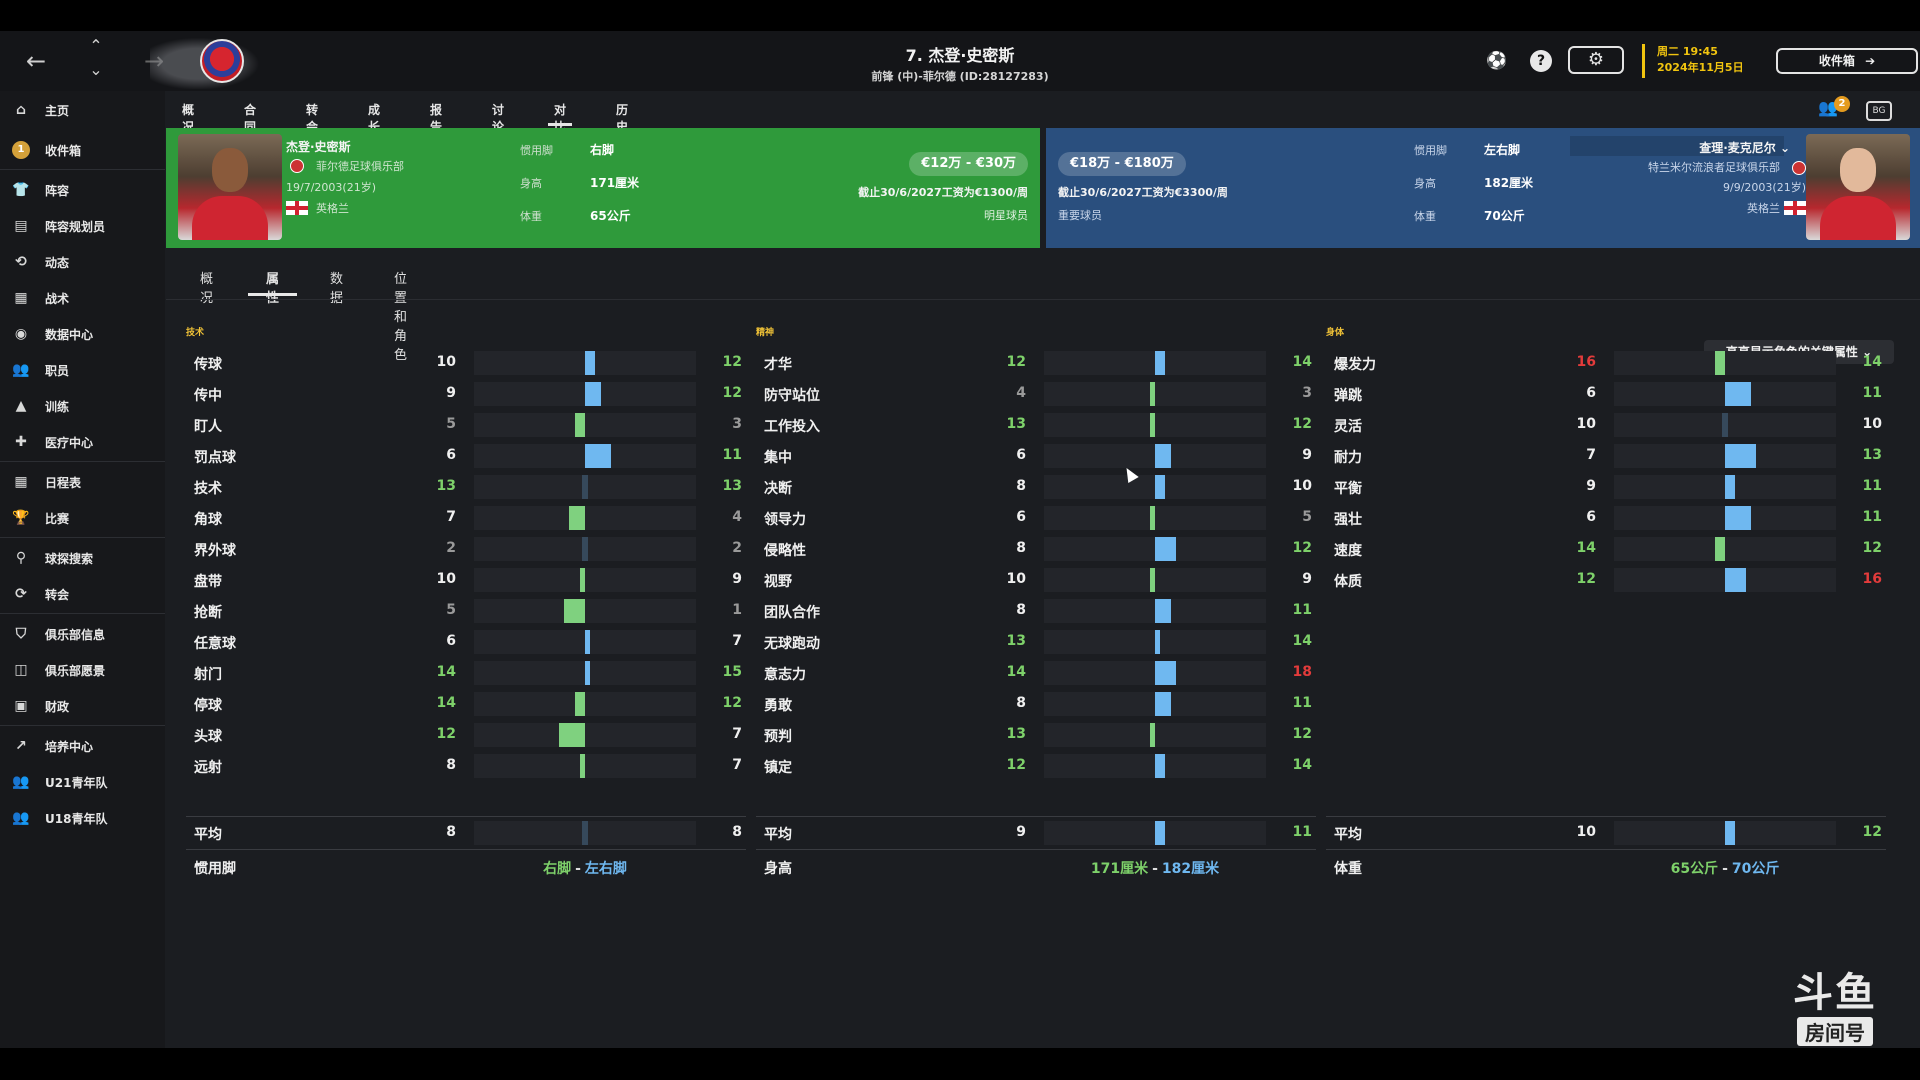  What do you see at coordinates (1036, 766) in the screenshot?
I see `attribute-row: 镇定 12 14` at bounding box center [1036, 766].